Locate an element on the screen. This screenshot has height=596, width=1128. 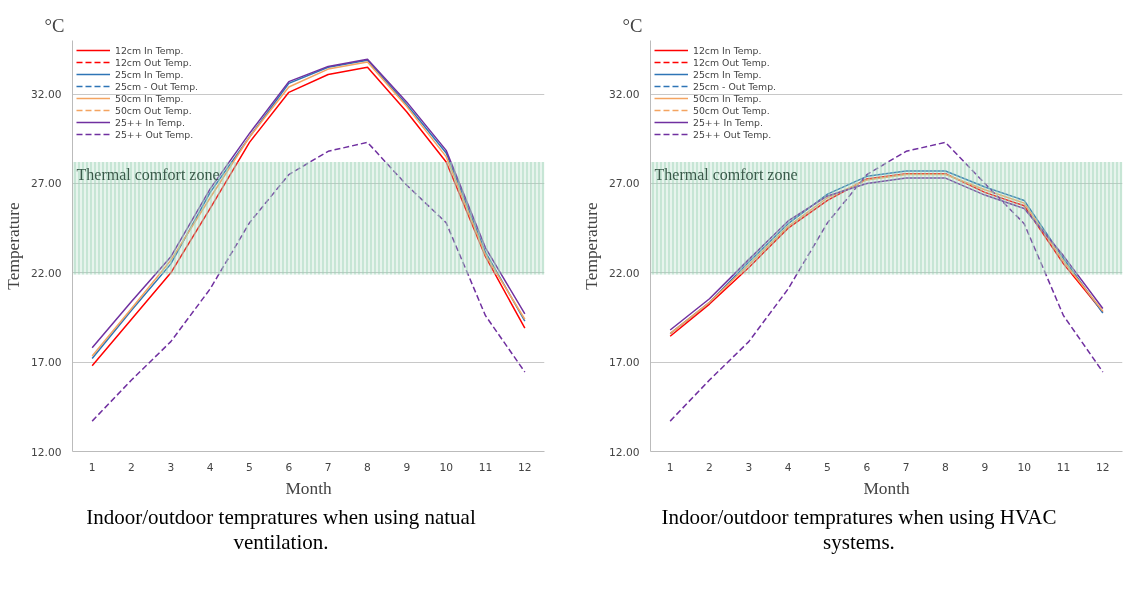
text: Indoor/outdoor tempratures when using HVAC systems. is located at coordinates (859, 530).